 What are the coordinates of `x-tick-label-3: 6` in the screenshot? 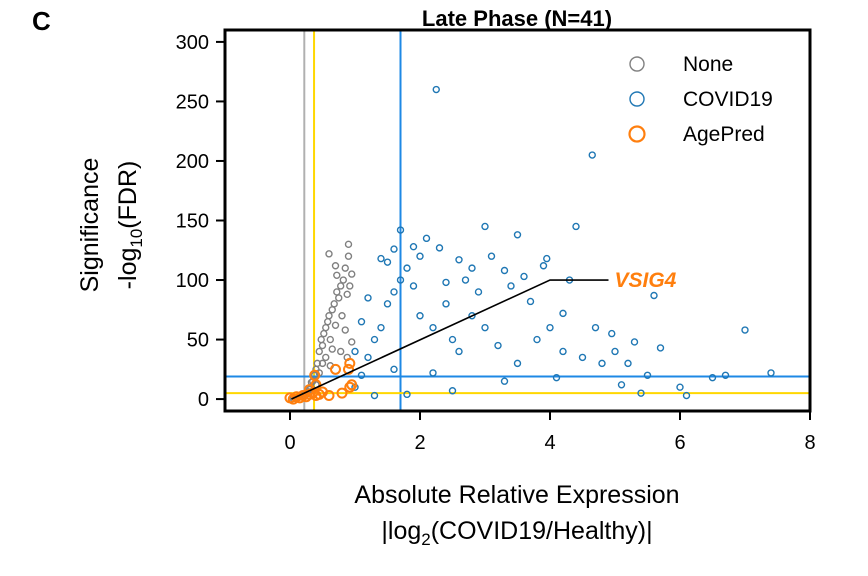 It's located at (679, 443).